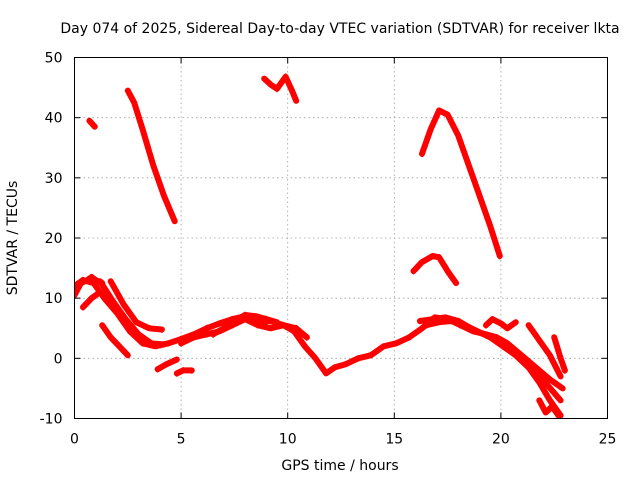 The height and width of the screenshot is (480, 640). What do you see at coordinates (51, 420) in the screenshot?
I see `y-tick-label: -10` at bounding box center [51, 420].